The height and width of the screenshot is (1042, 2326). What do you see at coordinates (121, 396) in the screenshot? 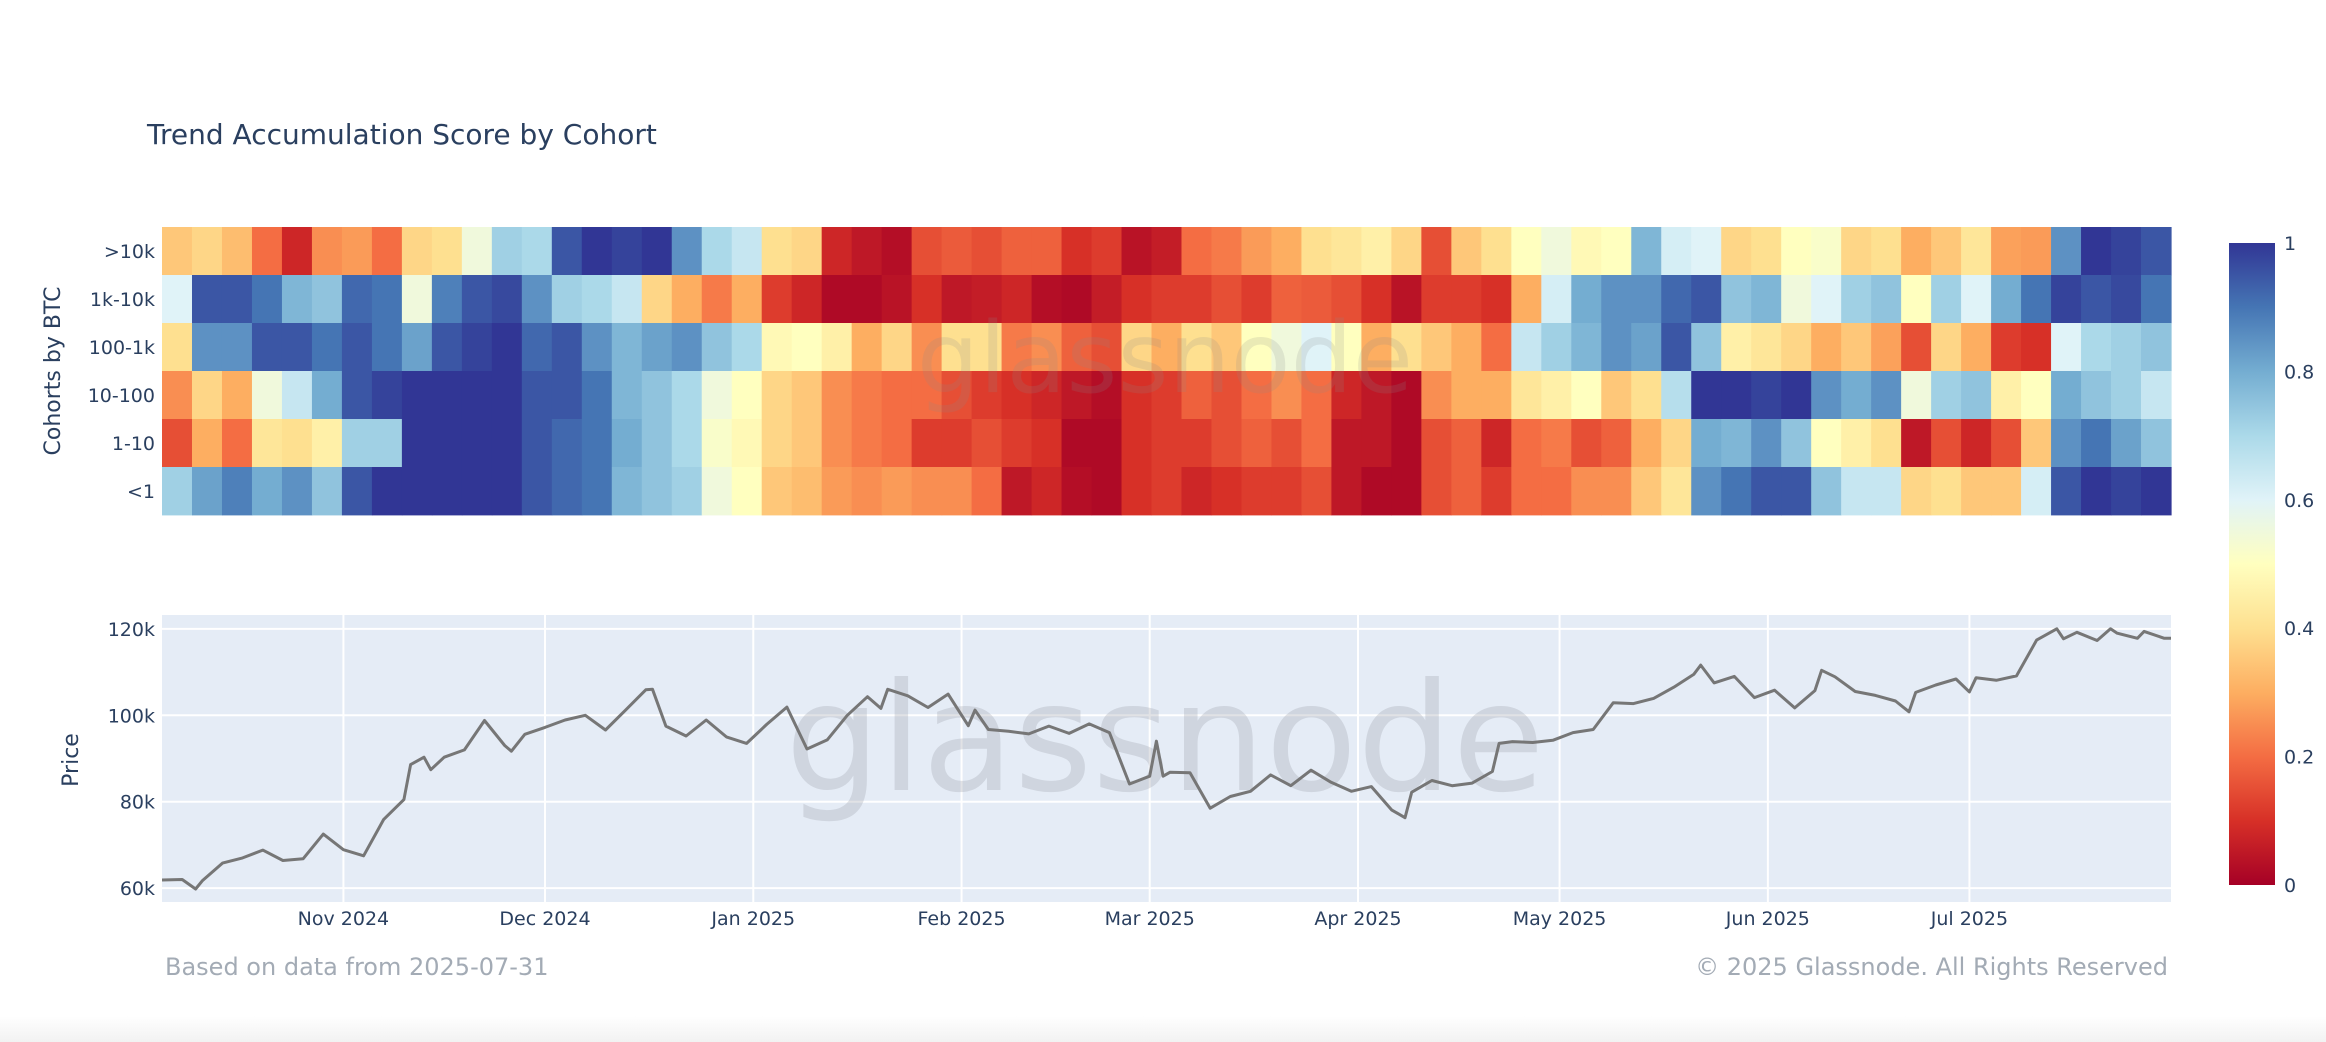
I see `heatmap-row-label: 10-100` at bounding box center [121, 396].